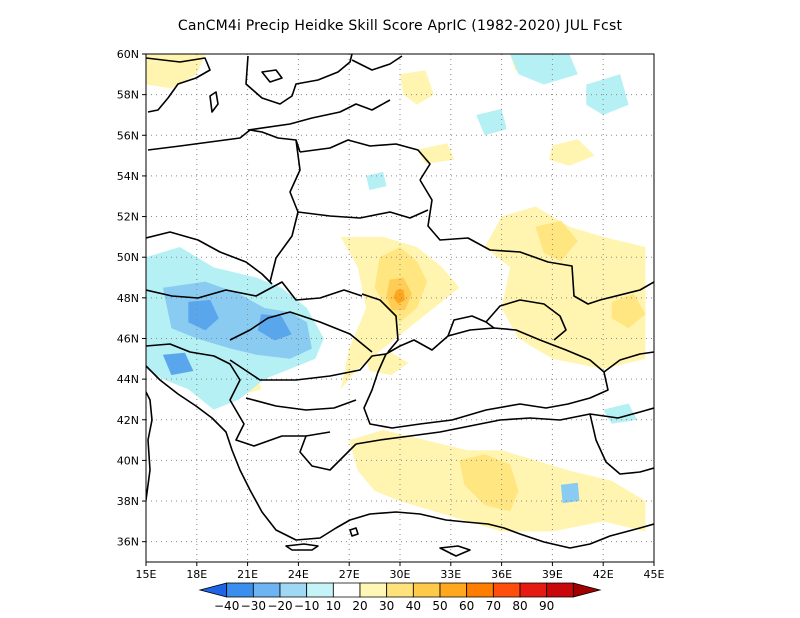 Image resolution: width=800 pixels, height=618 pixels. What do you see at coordinates (455, 551) in the screenshot?
I see `island-cyprus` at bounding box center [455, 551].